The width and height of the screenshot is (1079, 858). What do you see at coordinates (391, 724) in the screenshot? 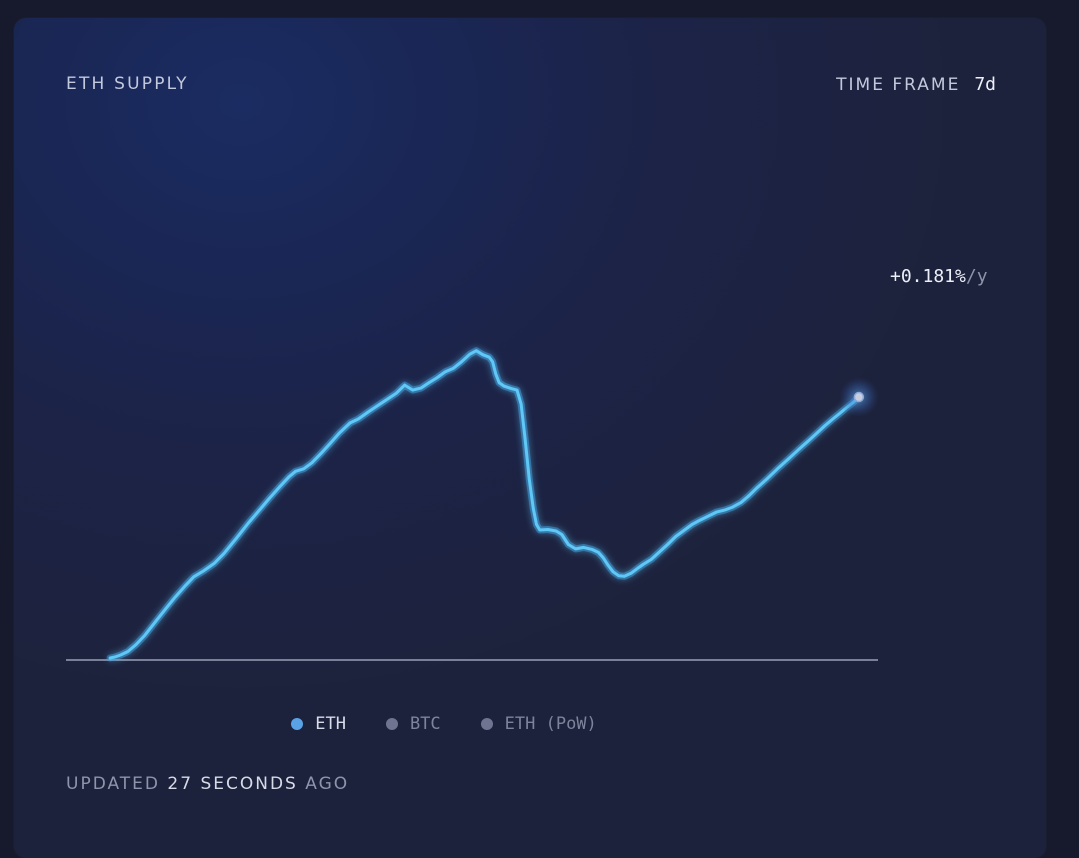
I see `legend-dot-btc` at bounding box center [391, 724].